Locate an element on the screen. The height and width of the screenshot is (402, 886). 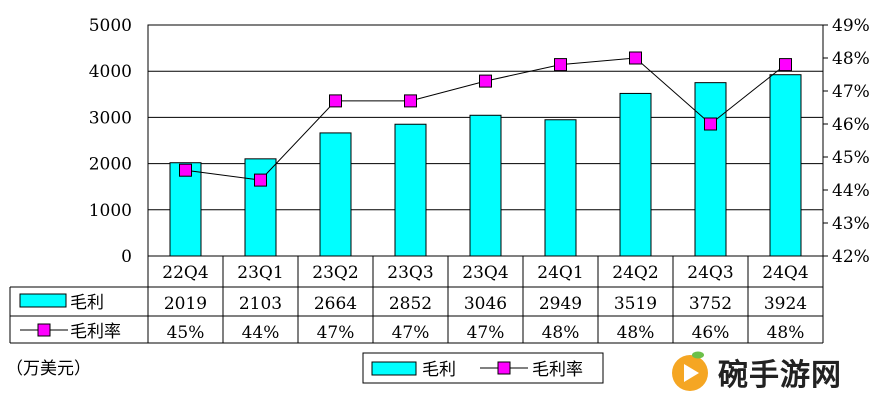
table-cell: 3046 is located at coordinates (485, 304).